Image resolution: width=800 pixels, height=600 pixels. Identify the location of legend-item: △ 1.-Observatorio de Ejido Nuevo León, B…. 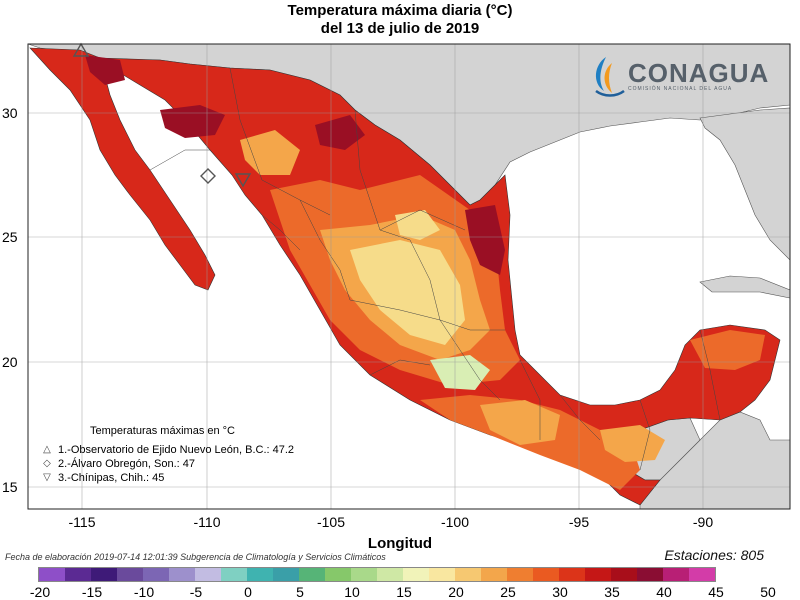
(167, 449).